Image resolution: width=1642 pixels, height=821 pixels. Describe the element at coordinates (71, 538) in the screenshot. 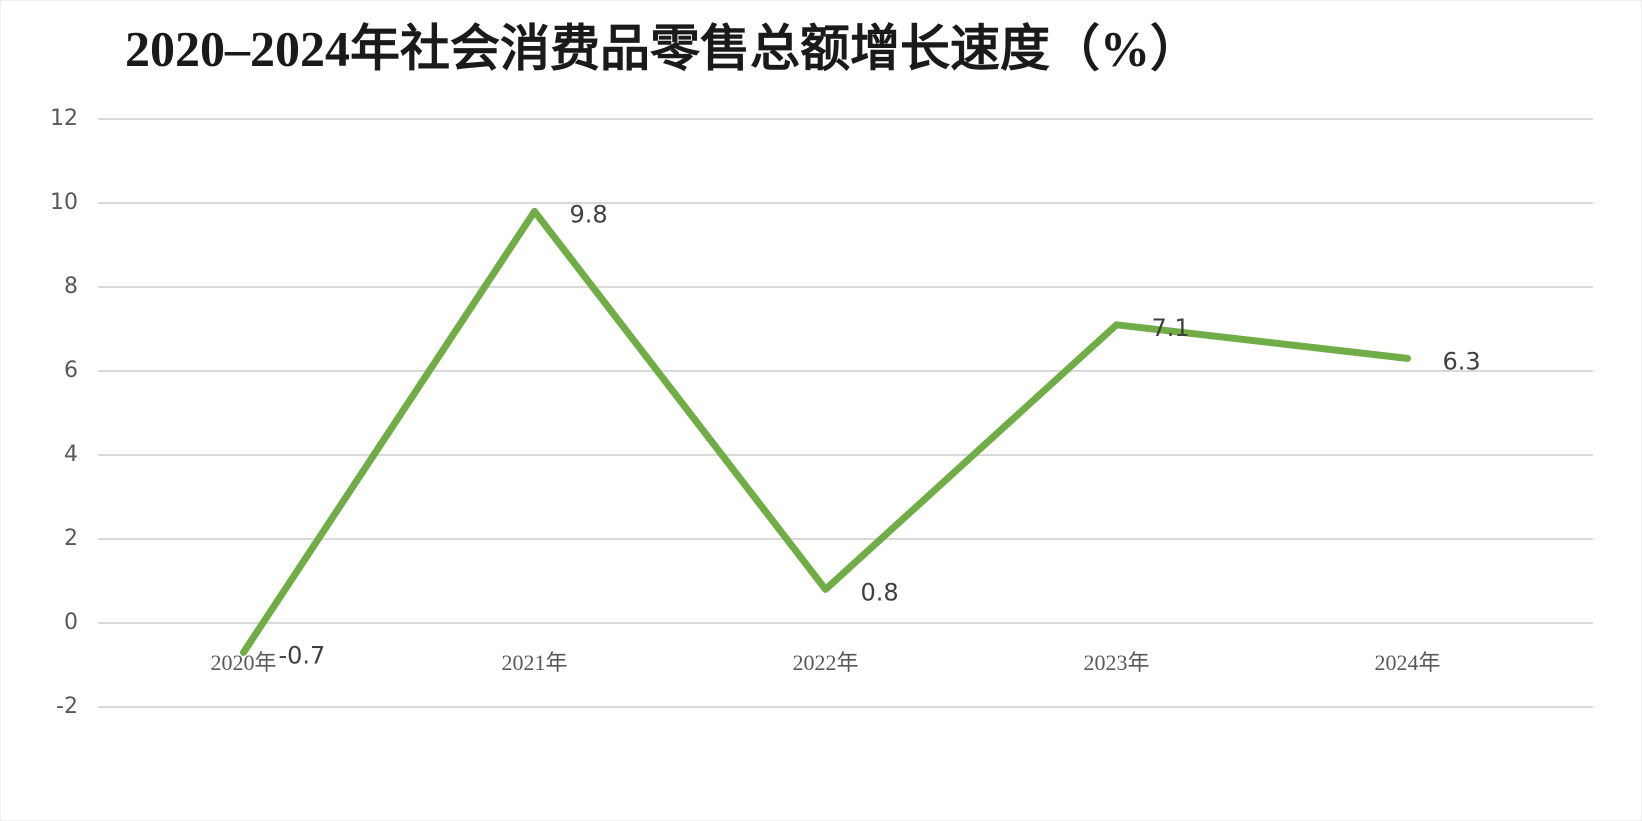

I see `y-tick-label: 2` at that location.